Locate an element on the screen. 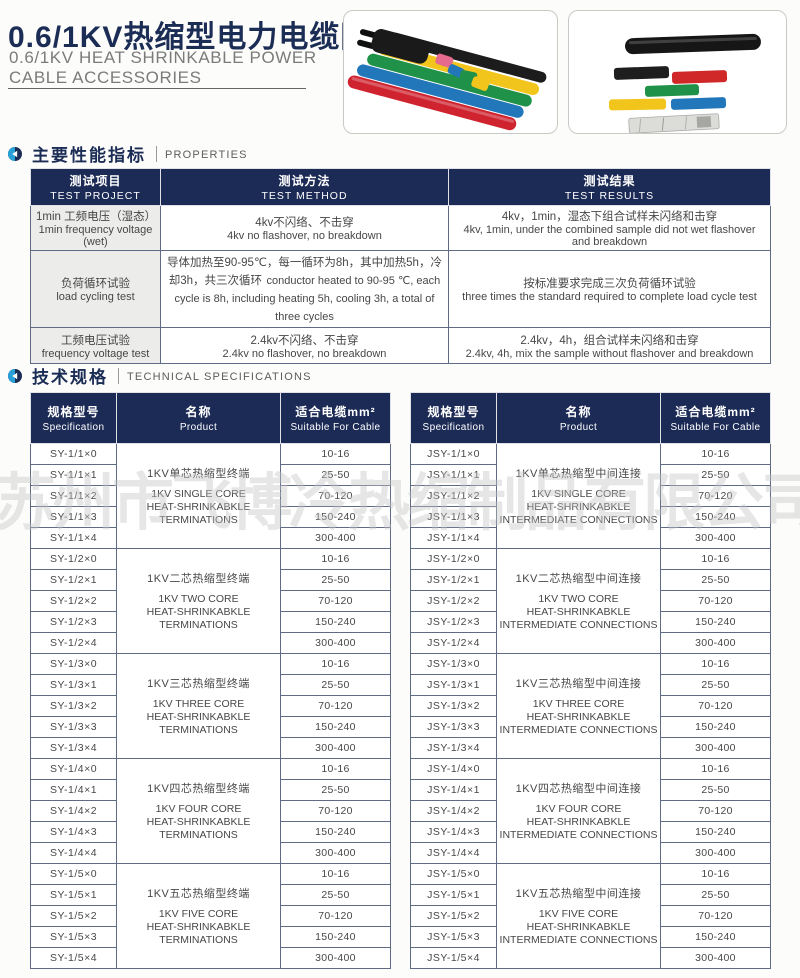  model-cell: JSY-1/4×0 is located at coordinates (453, 769).